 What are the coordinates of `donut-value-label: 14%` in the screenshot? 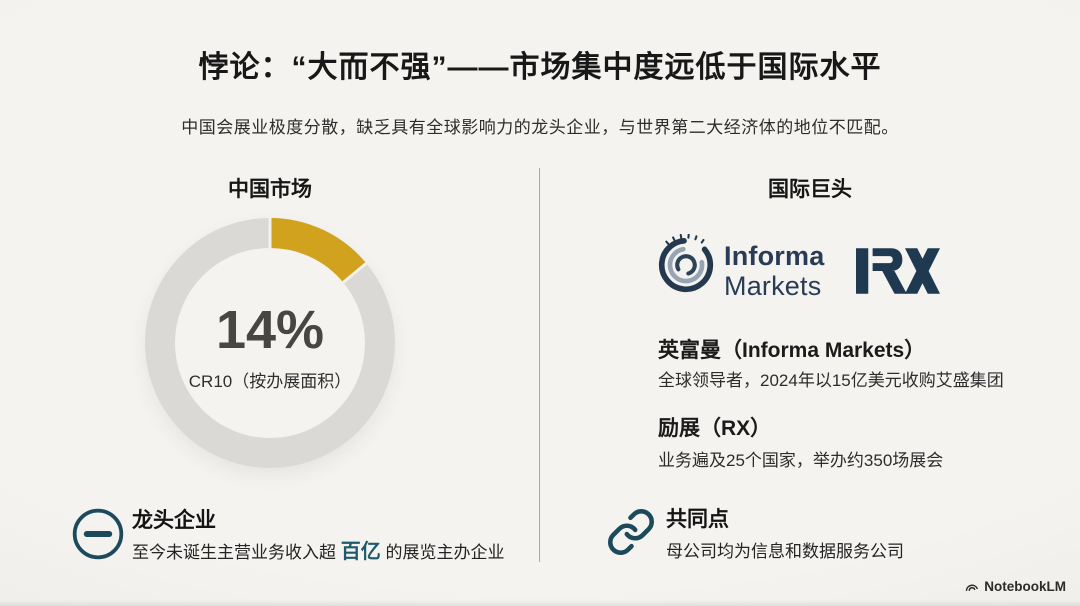 It's located at (270, 329).